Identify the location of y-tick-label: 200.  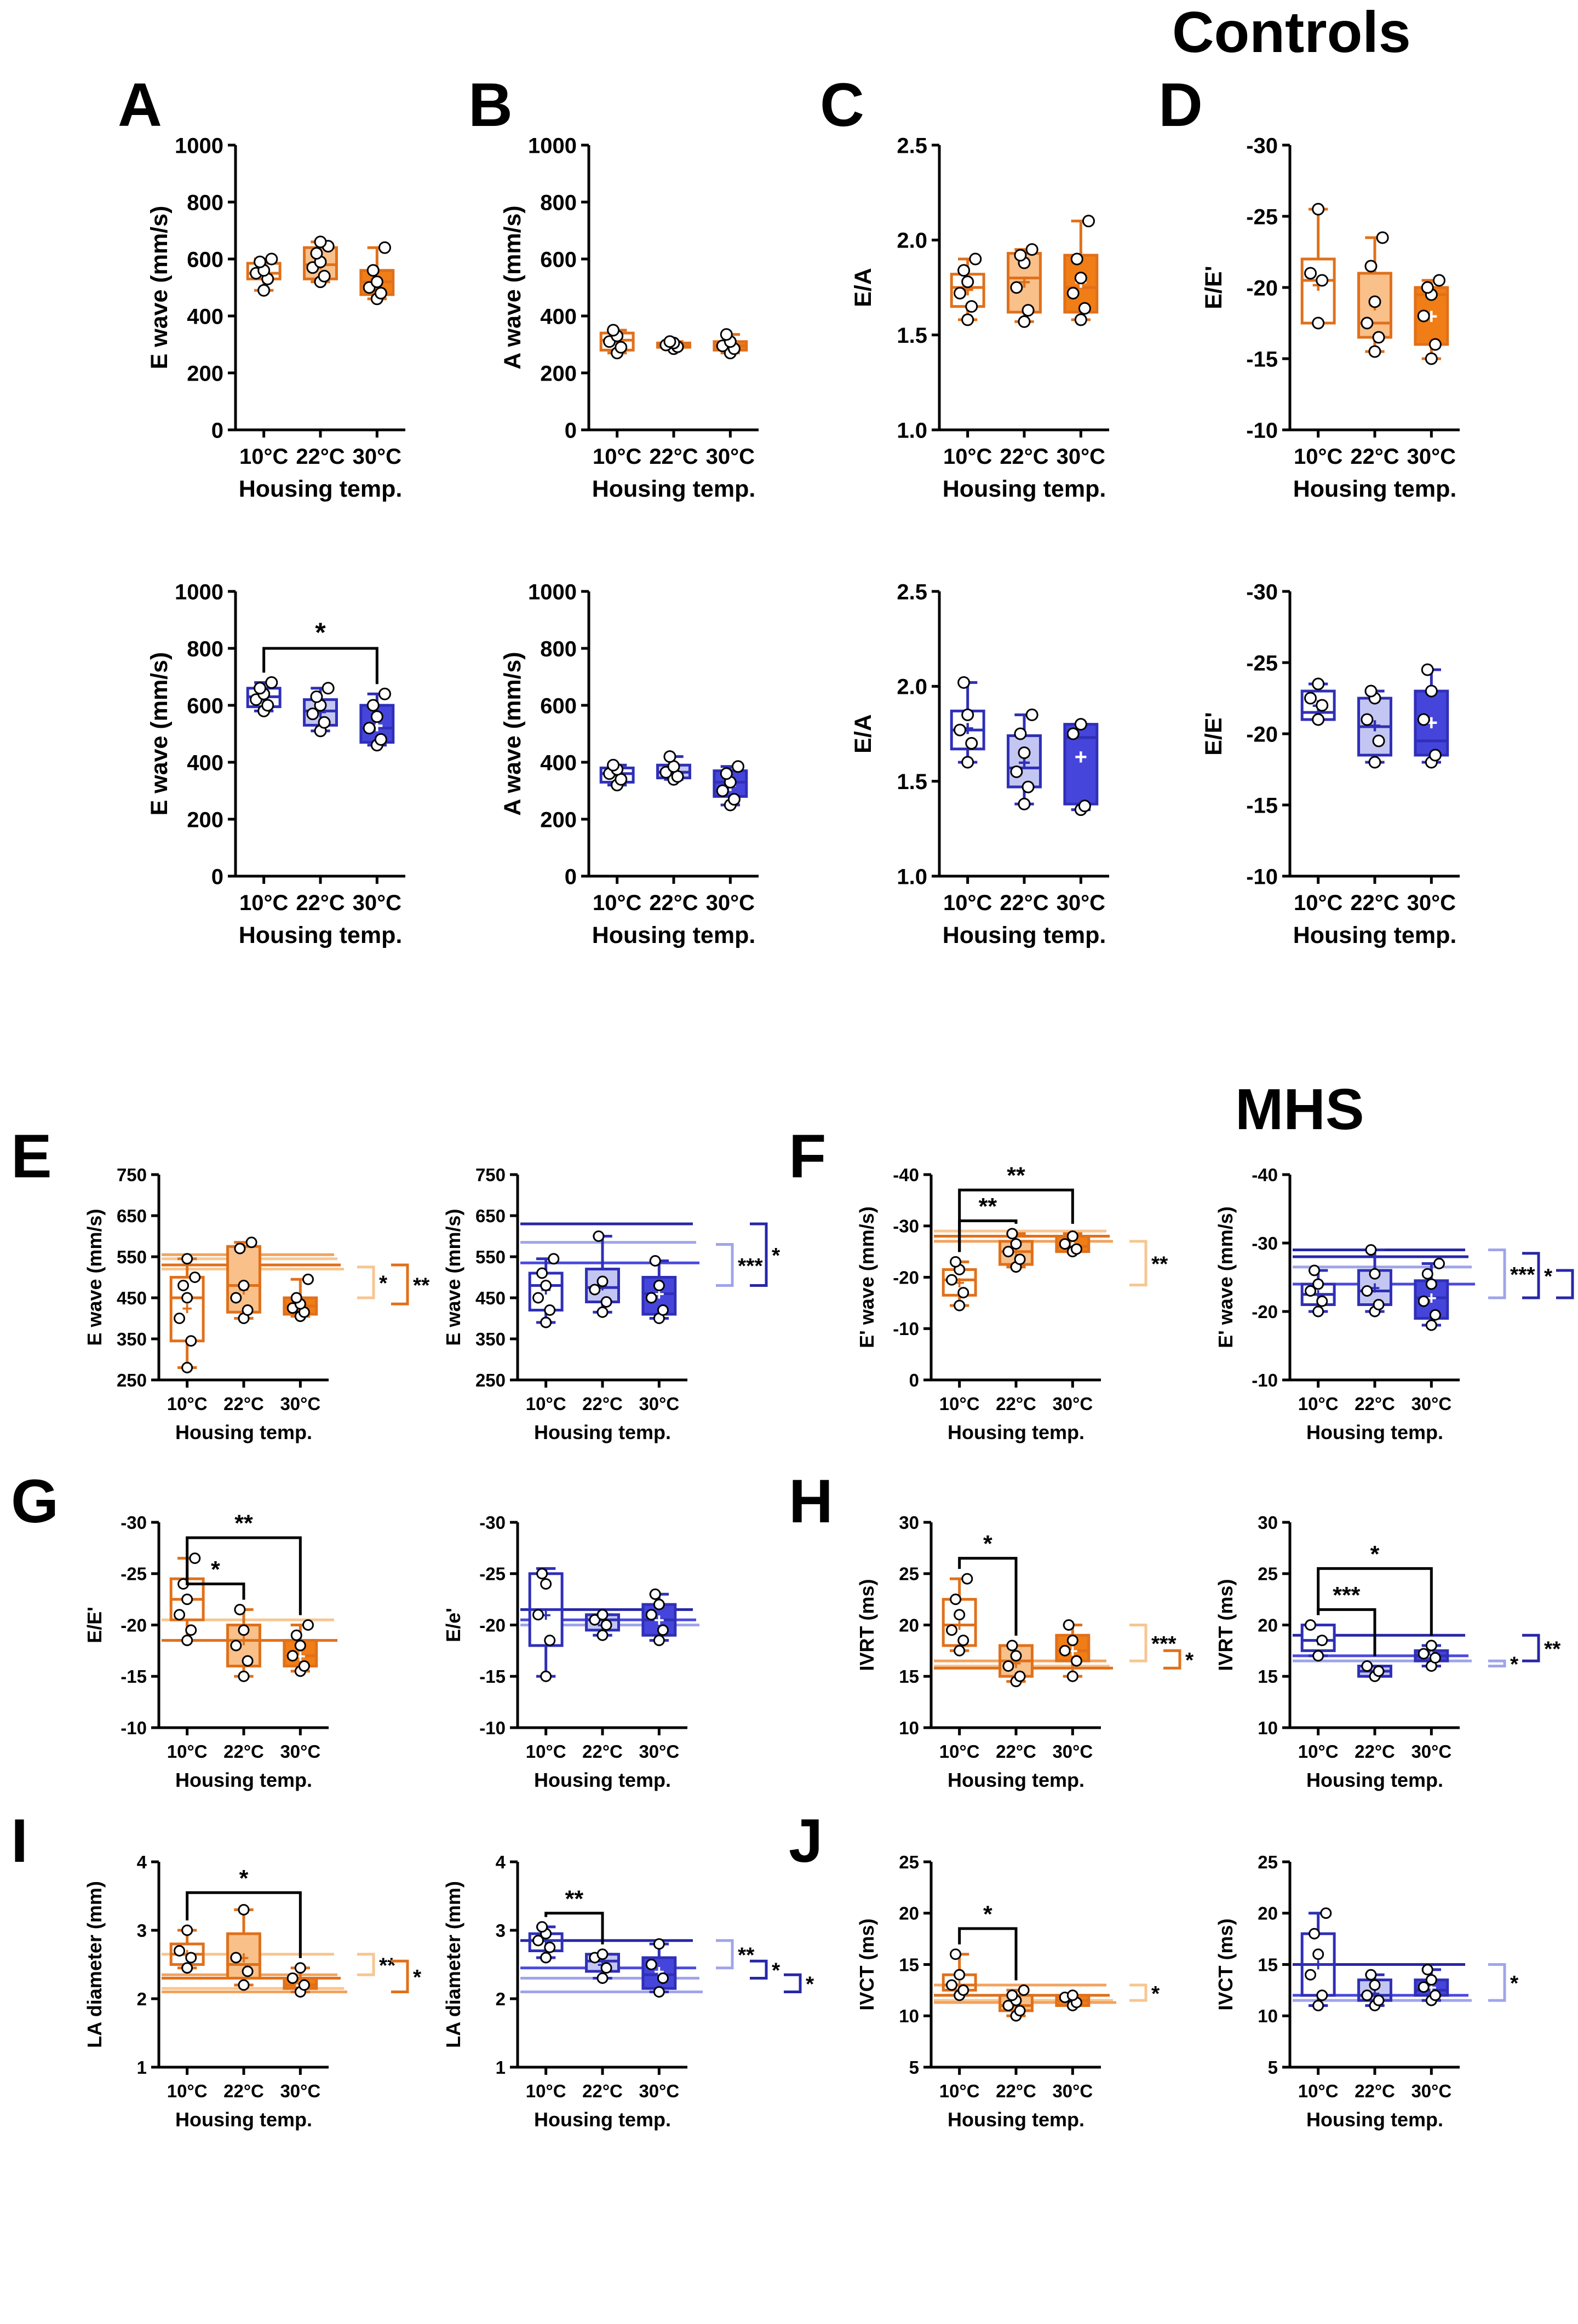
(205, 373).